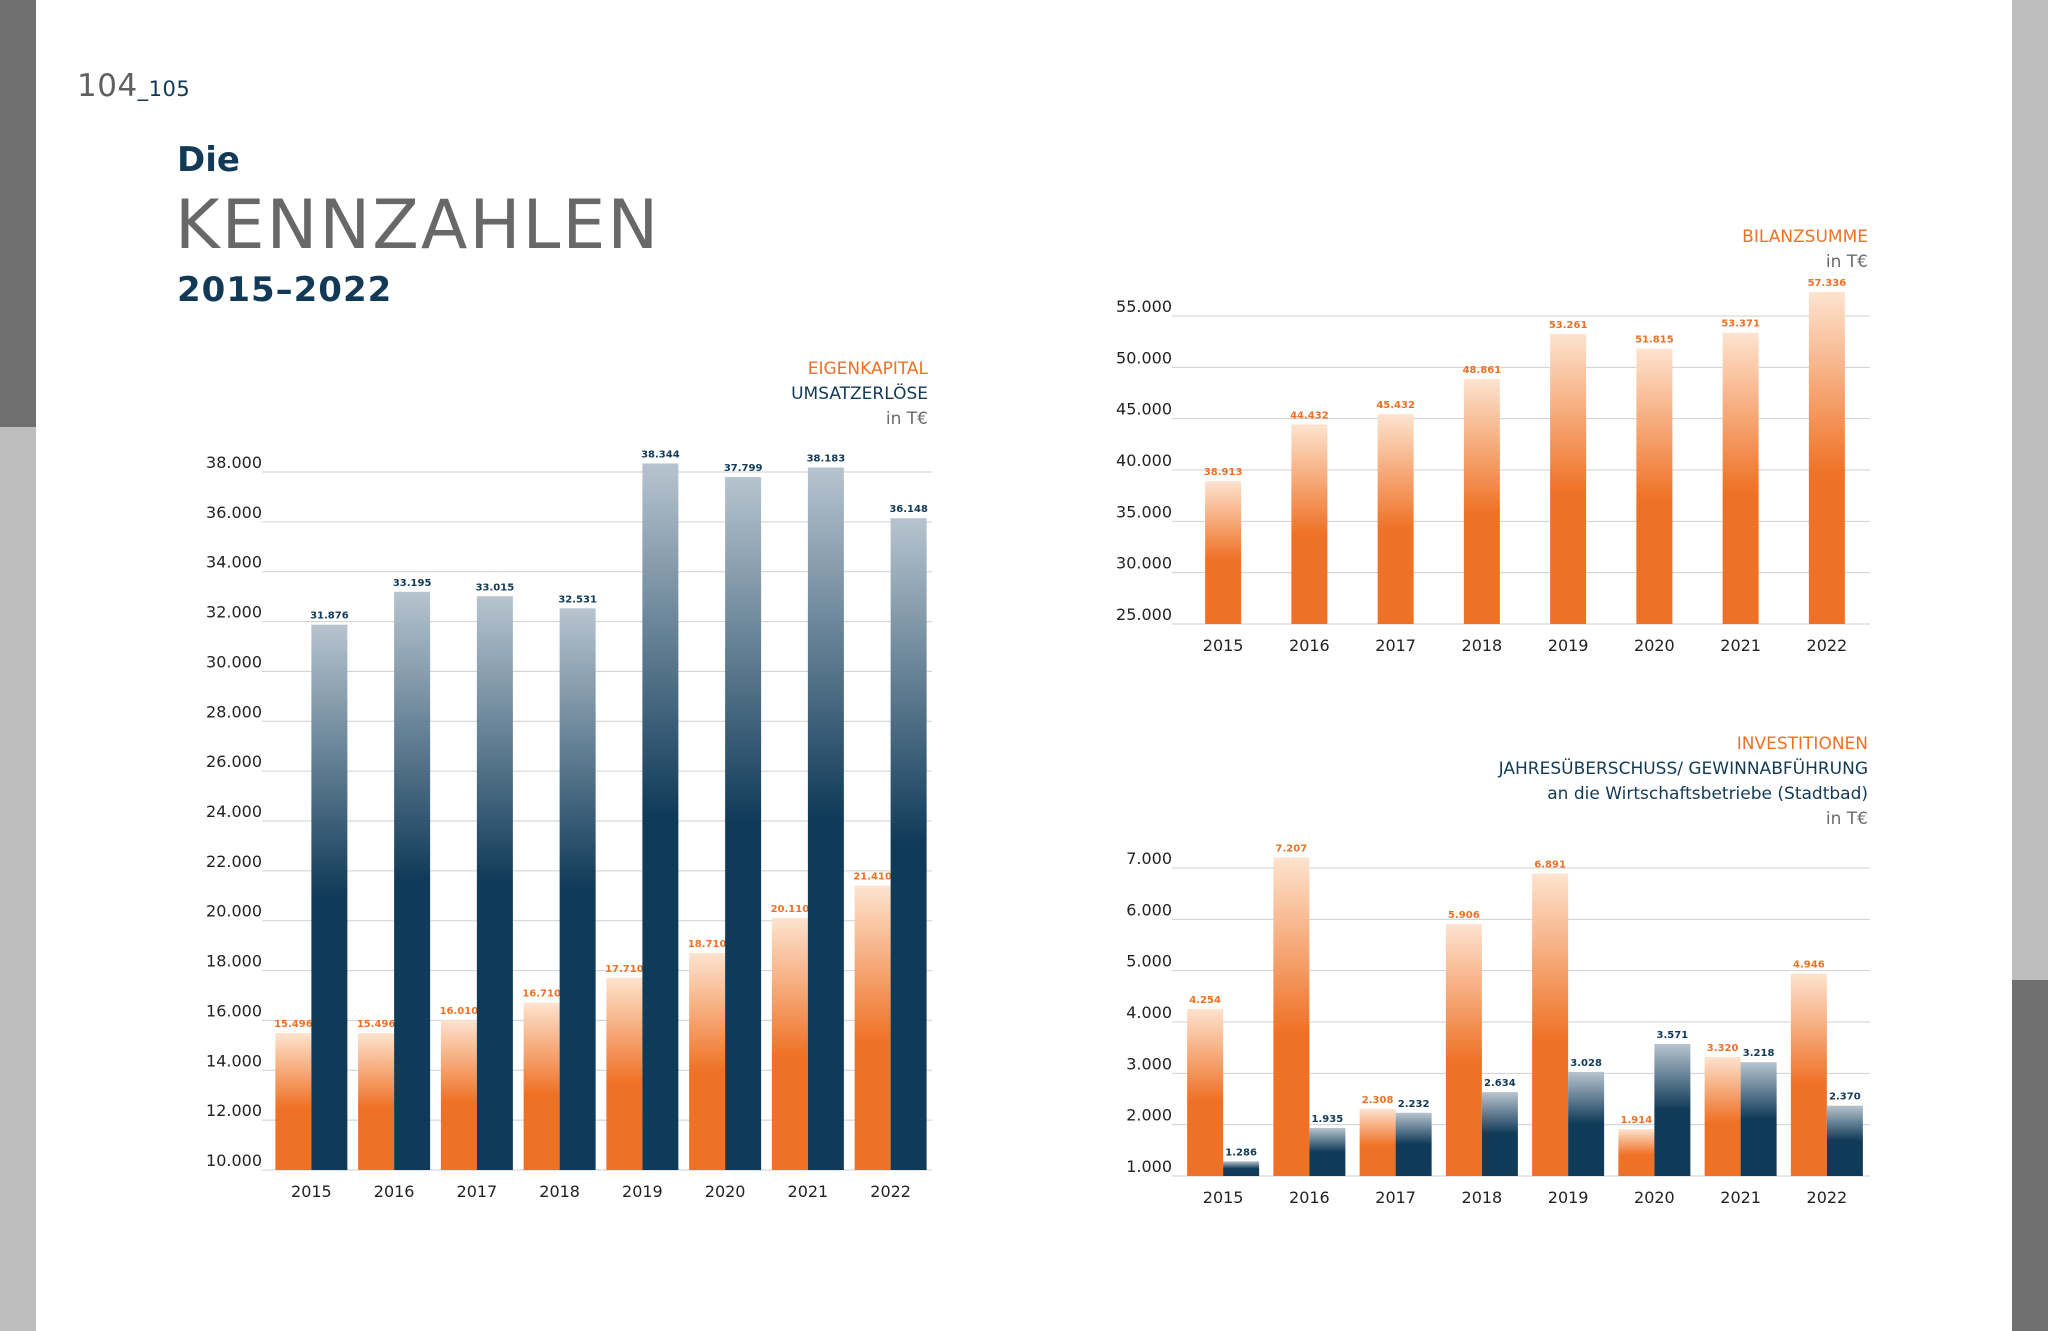 This screenshot has height=1331, width=2048. Describe the element at coordinates (1377, 1142) in the screenshot. I see `bar-investitionen-2017` at that location.